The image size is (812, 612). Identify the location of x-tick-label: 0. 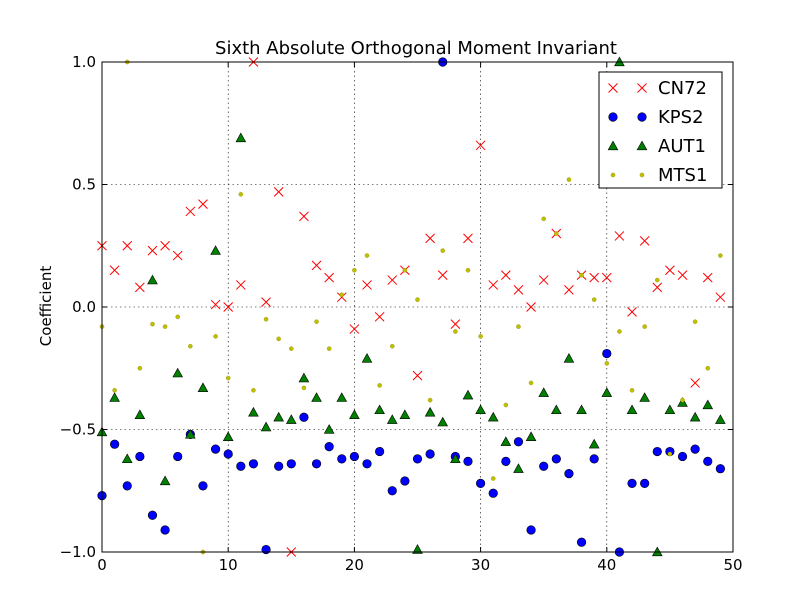
(102, 565).